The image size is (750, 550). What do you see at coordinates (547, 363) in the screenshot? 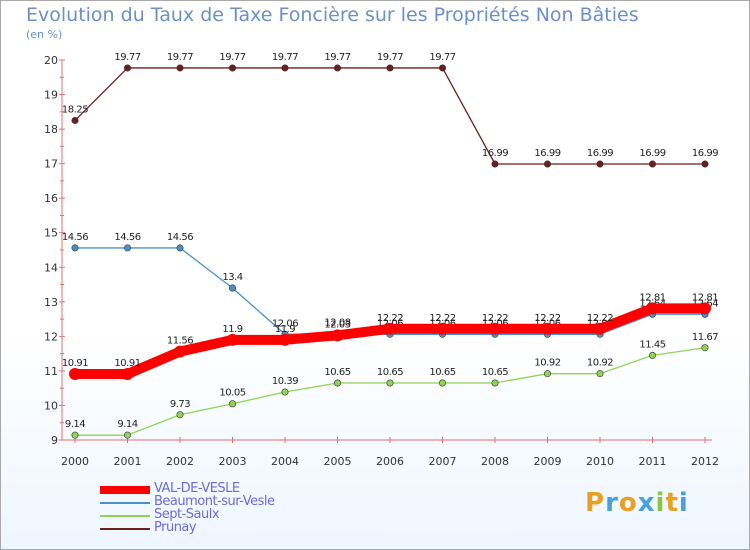
I see `data-label: 10.92` at bounding box center [547, 363].